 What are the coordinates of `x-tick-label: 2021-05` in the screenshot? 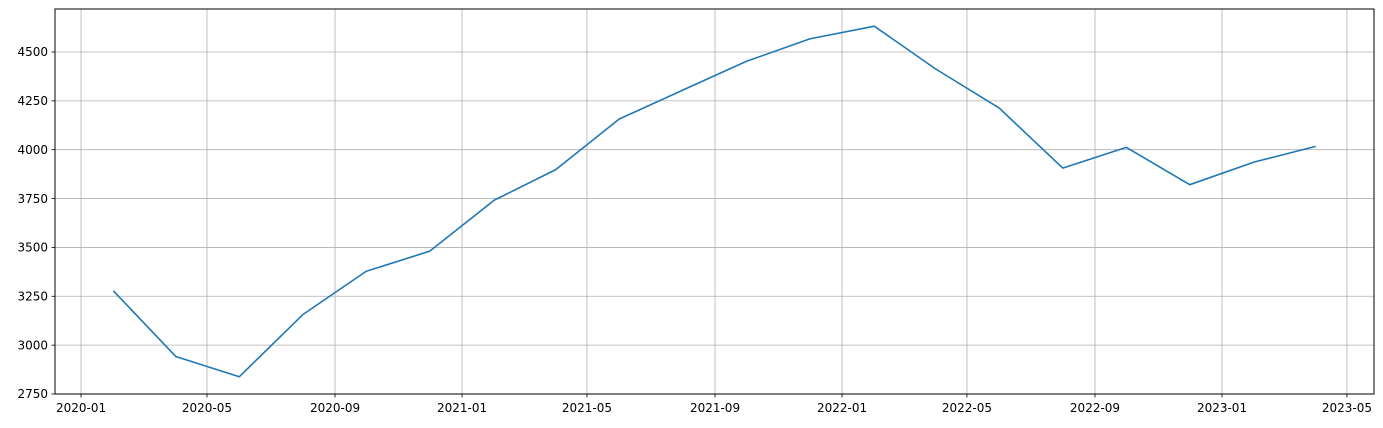 It's located at (587, 408).